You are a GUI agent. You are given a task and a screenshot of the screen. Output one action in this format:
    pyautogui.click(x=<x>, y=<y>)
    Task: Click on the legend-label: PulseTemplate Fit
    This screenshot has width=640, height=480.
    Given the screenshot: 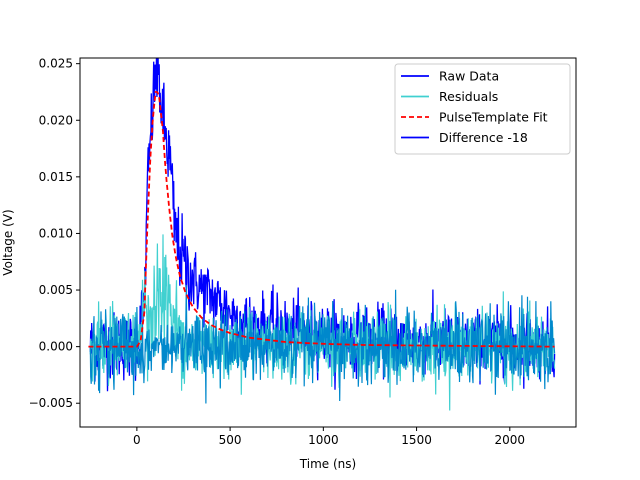 What is the action you would take?
    pyautogui.click(x=493, y=117)
    